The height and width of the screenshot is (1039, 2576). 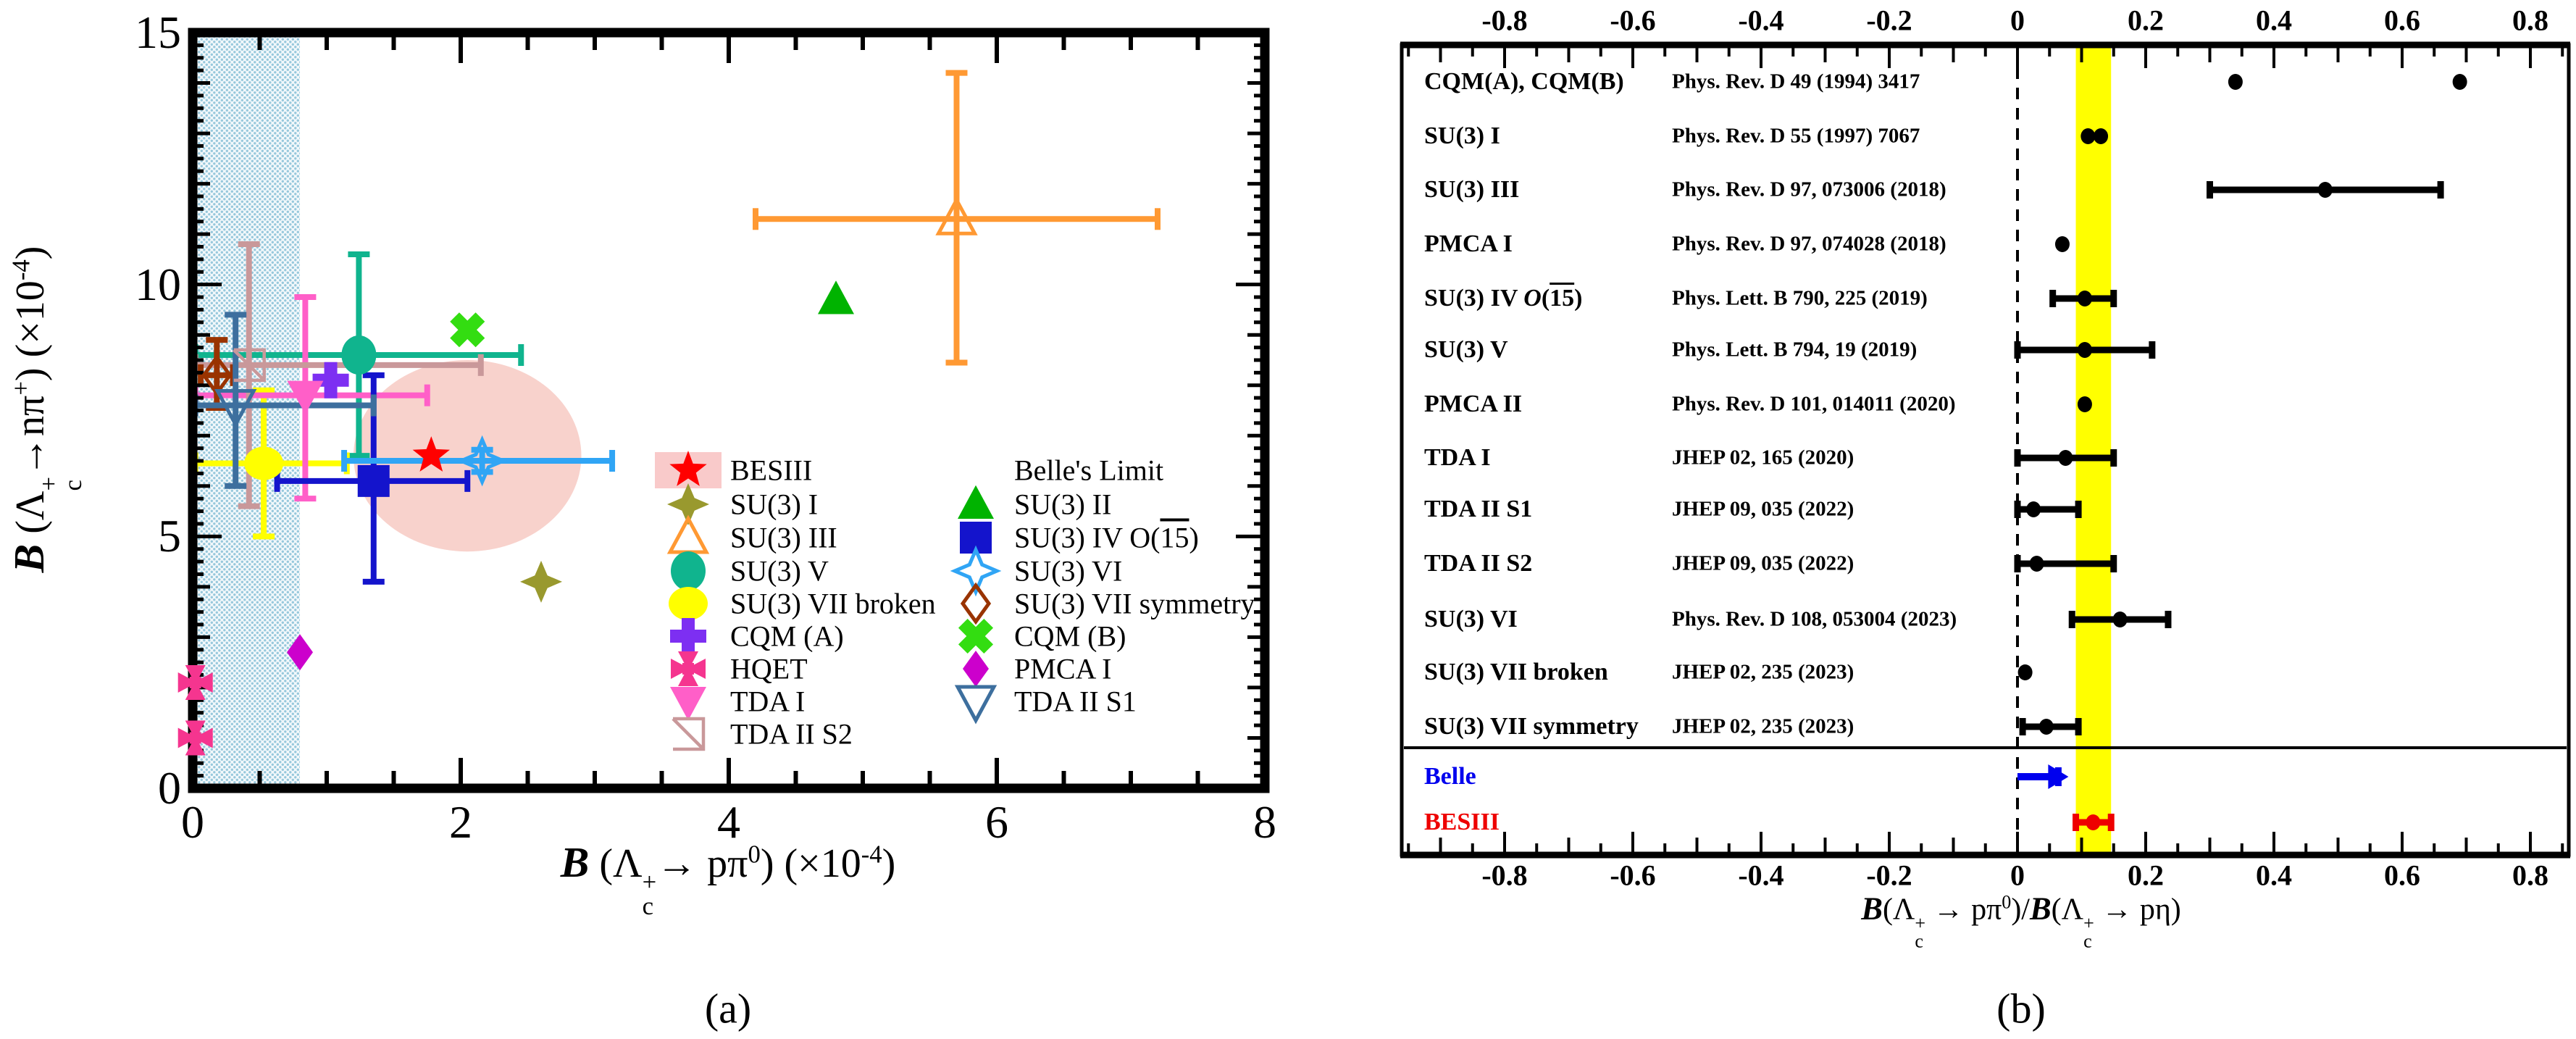 I want to click on legend-marker-su-3-ii-shape, so click(x=976, y=502).